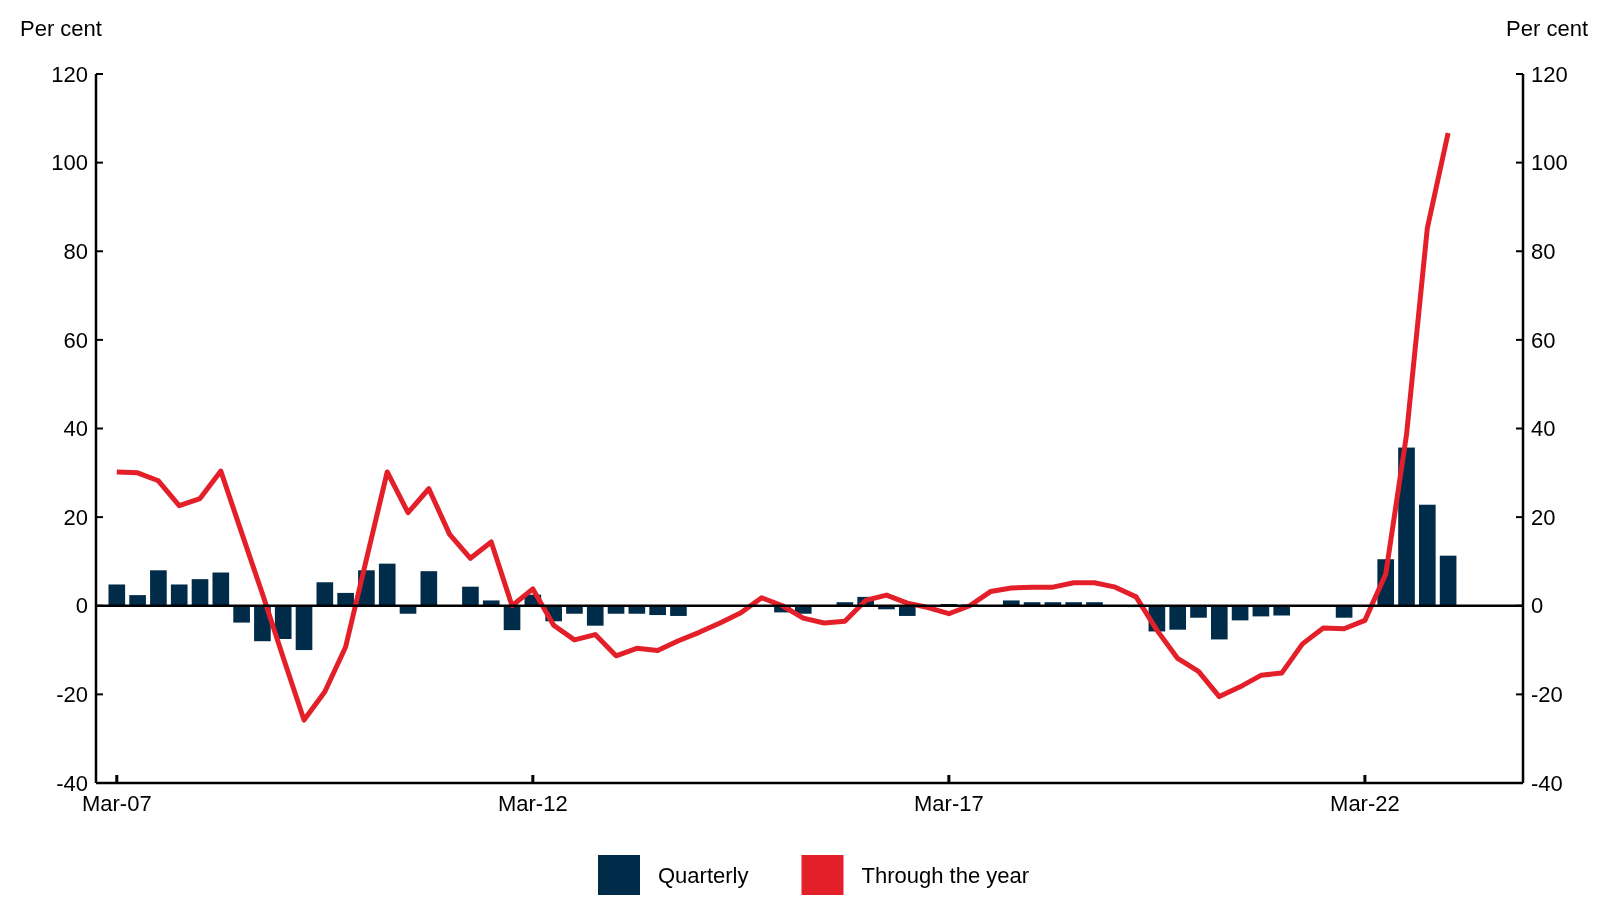 This screenshot has height=907, width=1608. What do you see at coordinates (81, 606) in the screenshot?
I see `y-tick-label: 0` at bounding box center [81, 606].